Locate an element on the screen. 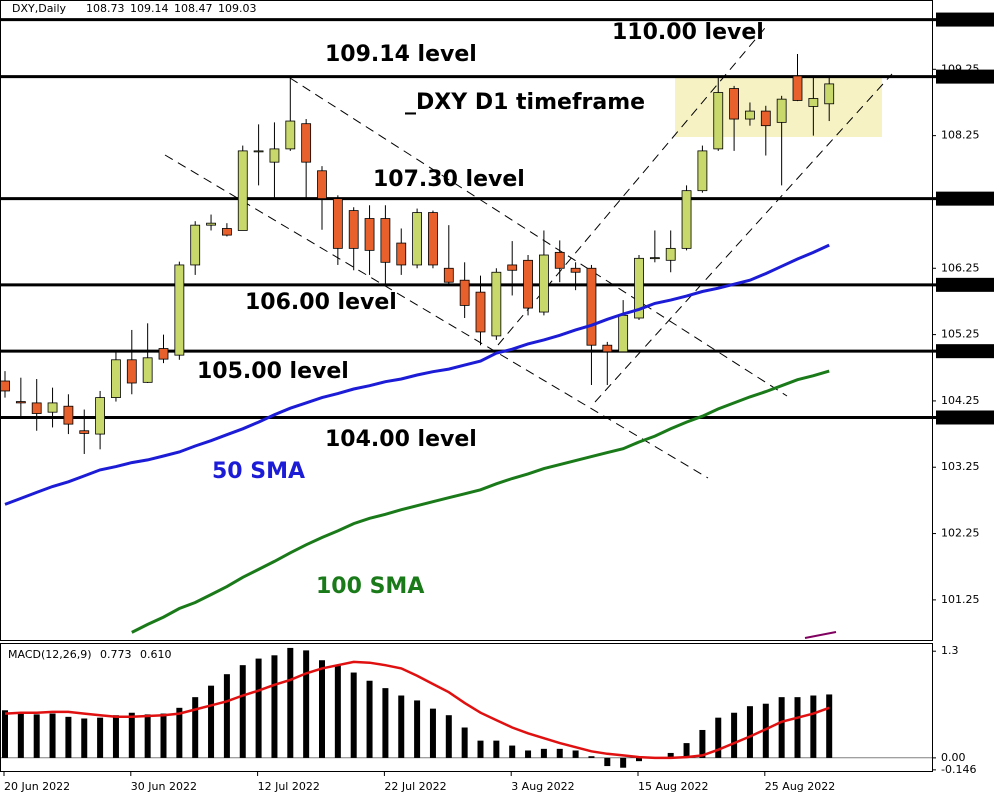  x-tick-label: 20 Jun 2022 is located at coordinates (37, 786).